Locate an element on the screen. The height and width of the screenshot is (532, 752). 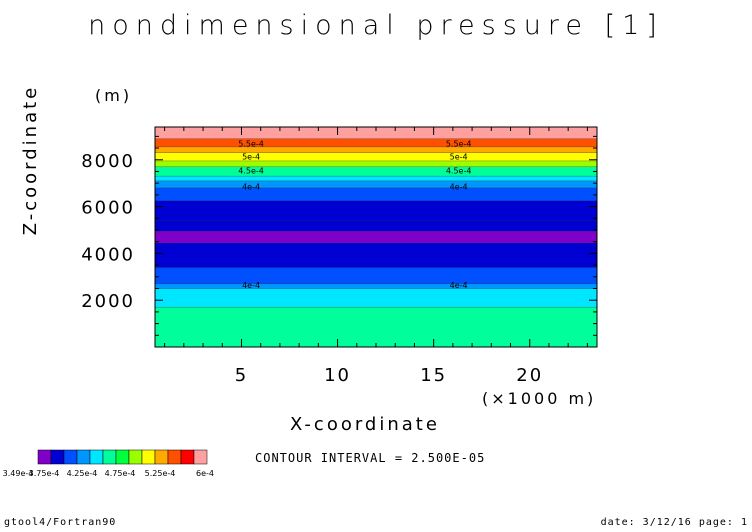
x-tick-label-5: 5 is located at coordinates (241, 375).